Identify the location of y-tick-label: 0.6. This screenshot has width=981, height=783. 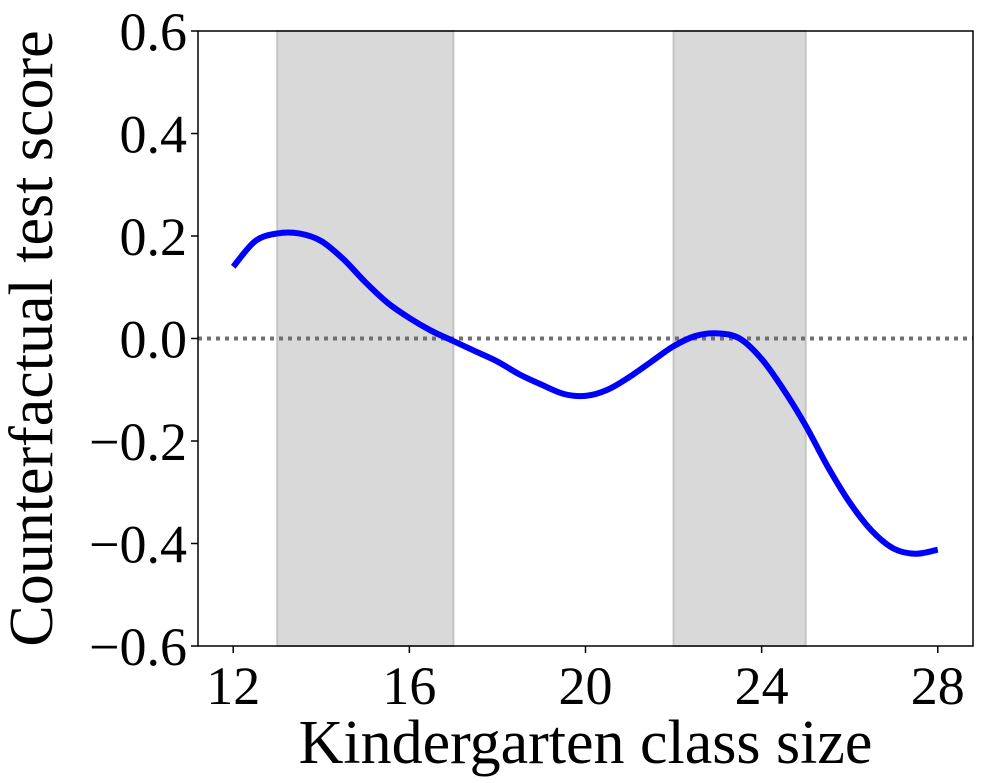
(154, 32).